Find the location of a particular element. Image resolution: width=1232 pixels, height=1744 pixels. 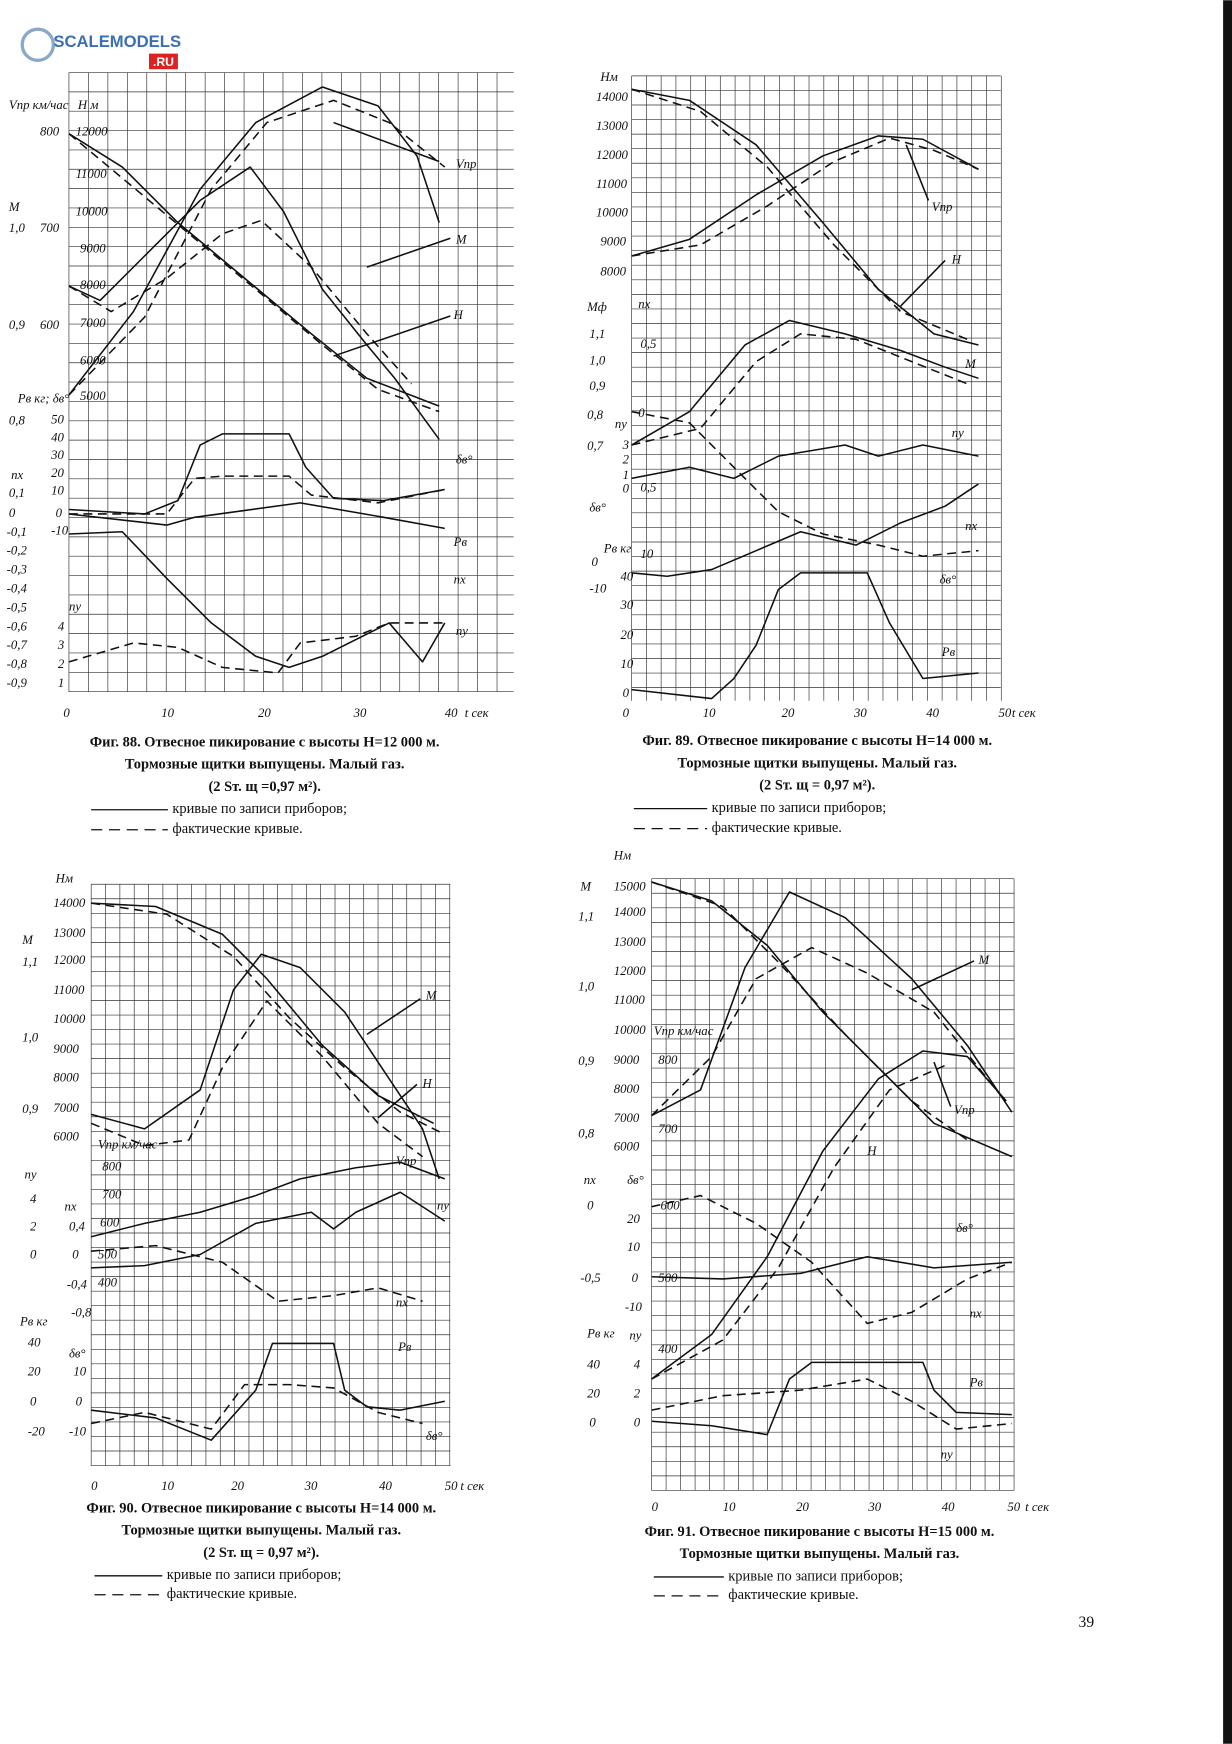

axis-label: 7000 is located at coordinates (93, 323).